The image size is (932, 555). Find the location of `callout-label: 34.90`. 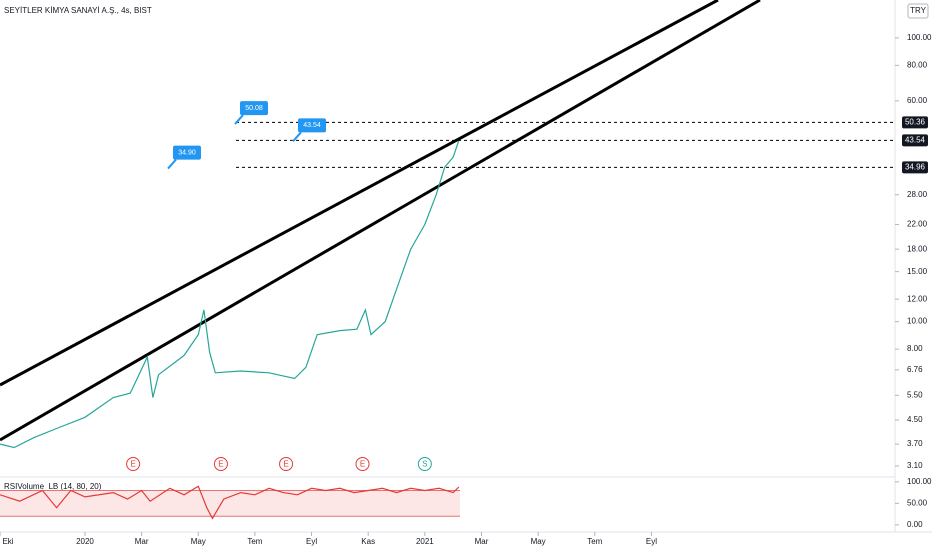

callout-label: 34.90 is located at coordinates (187, 152).